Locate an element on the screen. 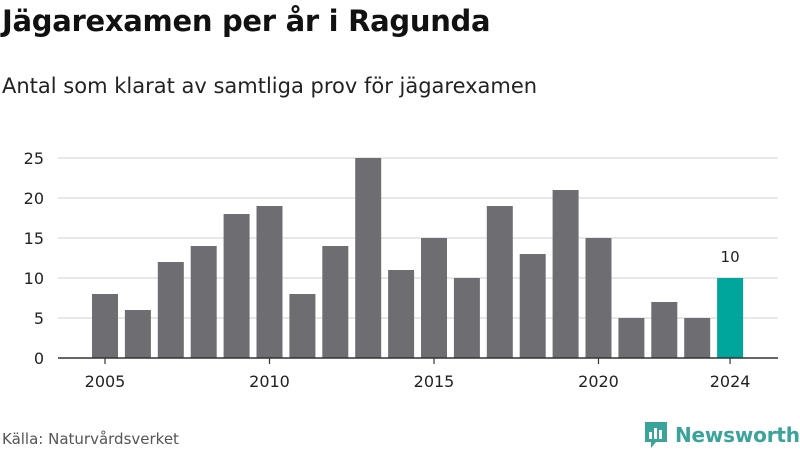 This screenshot has height=450, width=800. bar-2011 is located at coordinates (302, 326).